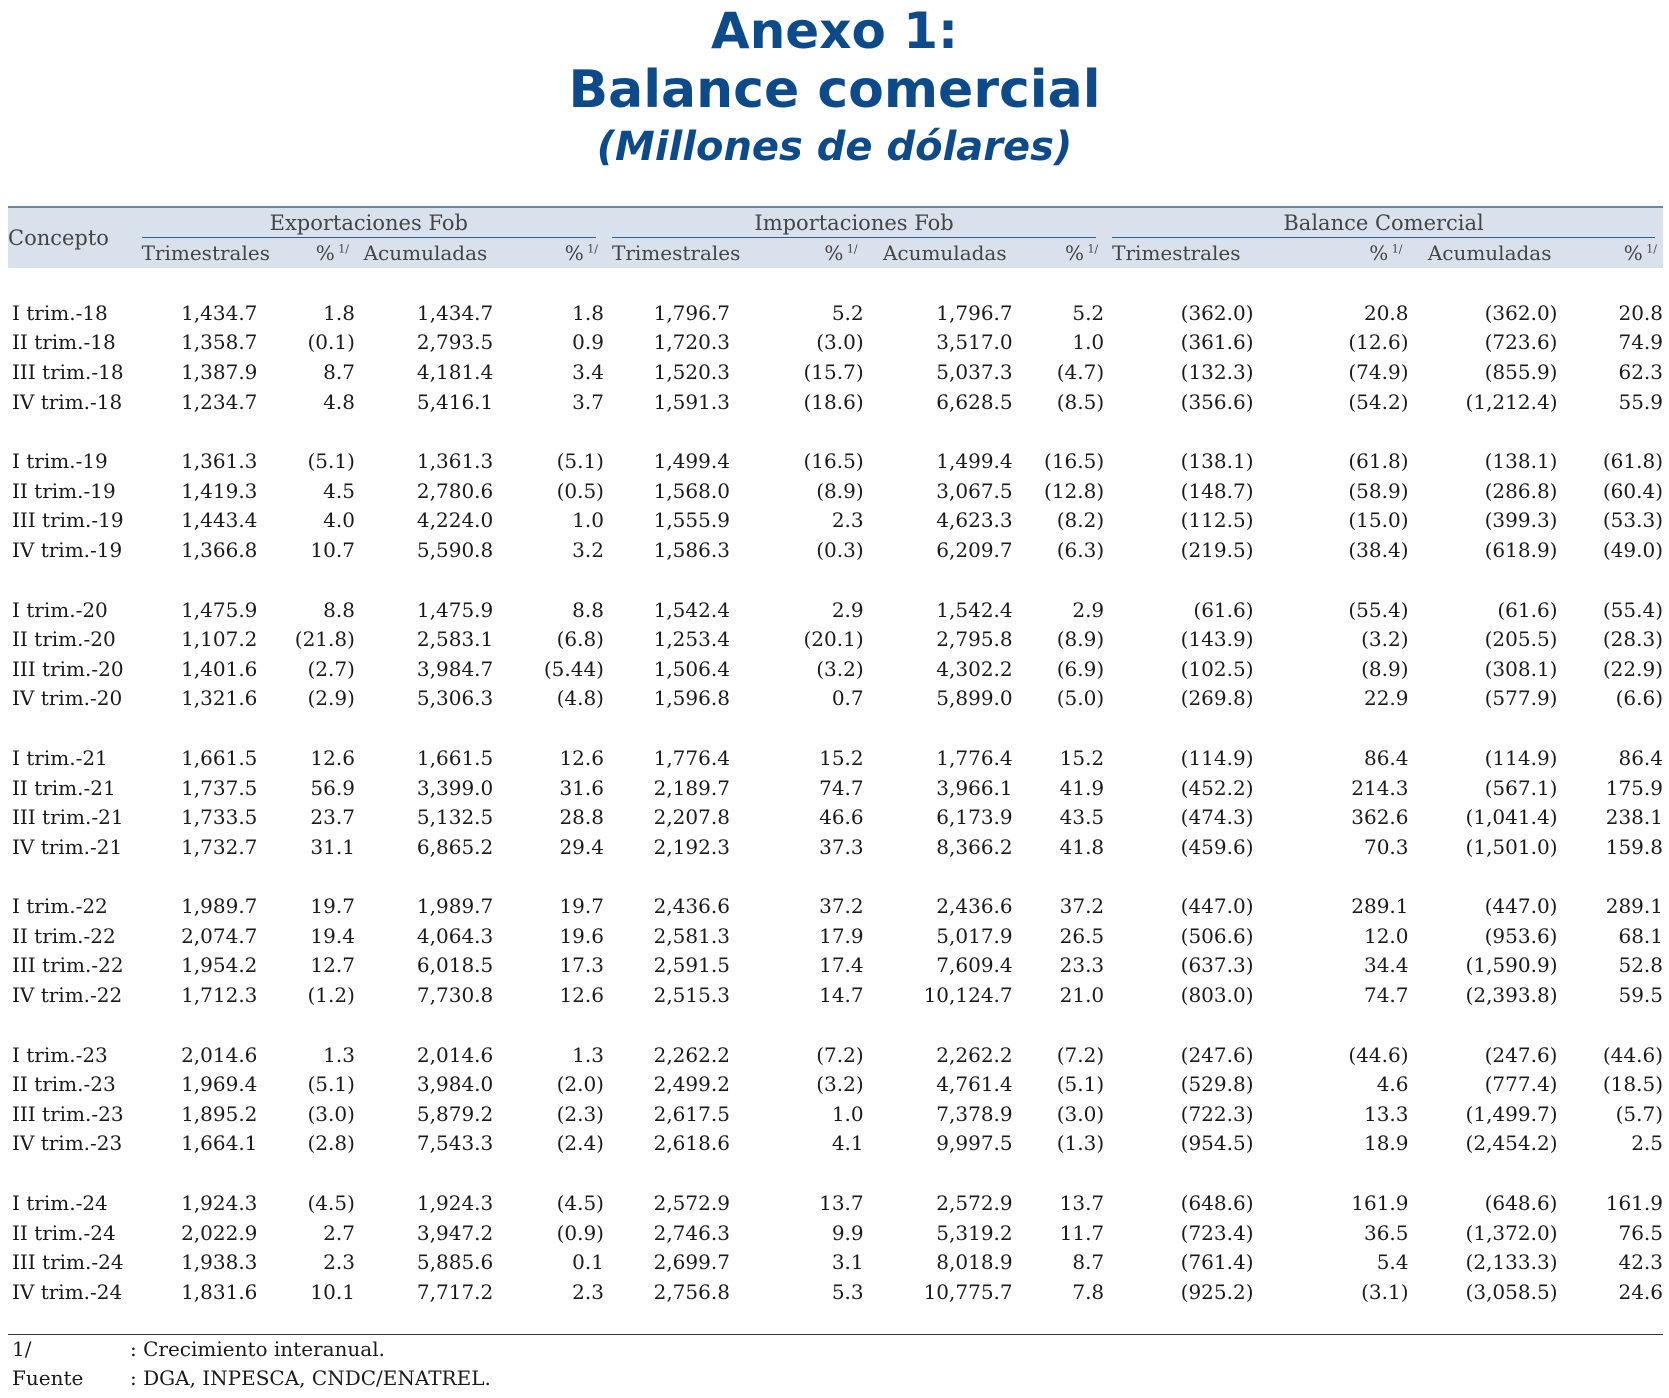  What do you see at coordinates (332, 846) in the screenshot?
I see `table-cell: 31.1` at bounding box center [332, 846].